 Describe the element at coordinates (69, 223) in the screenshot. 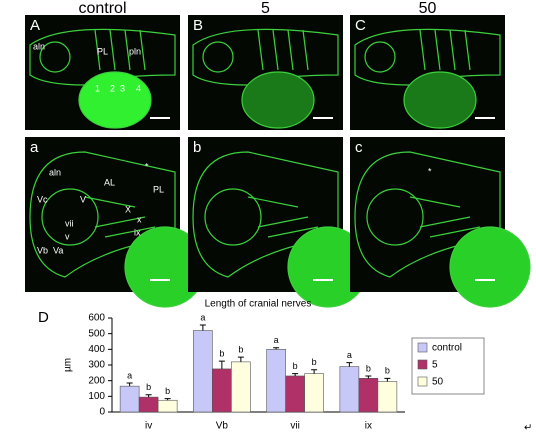

I see `annotation: vii` at that location.